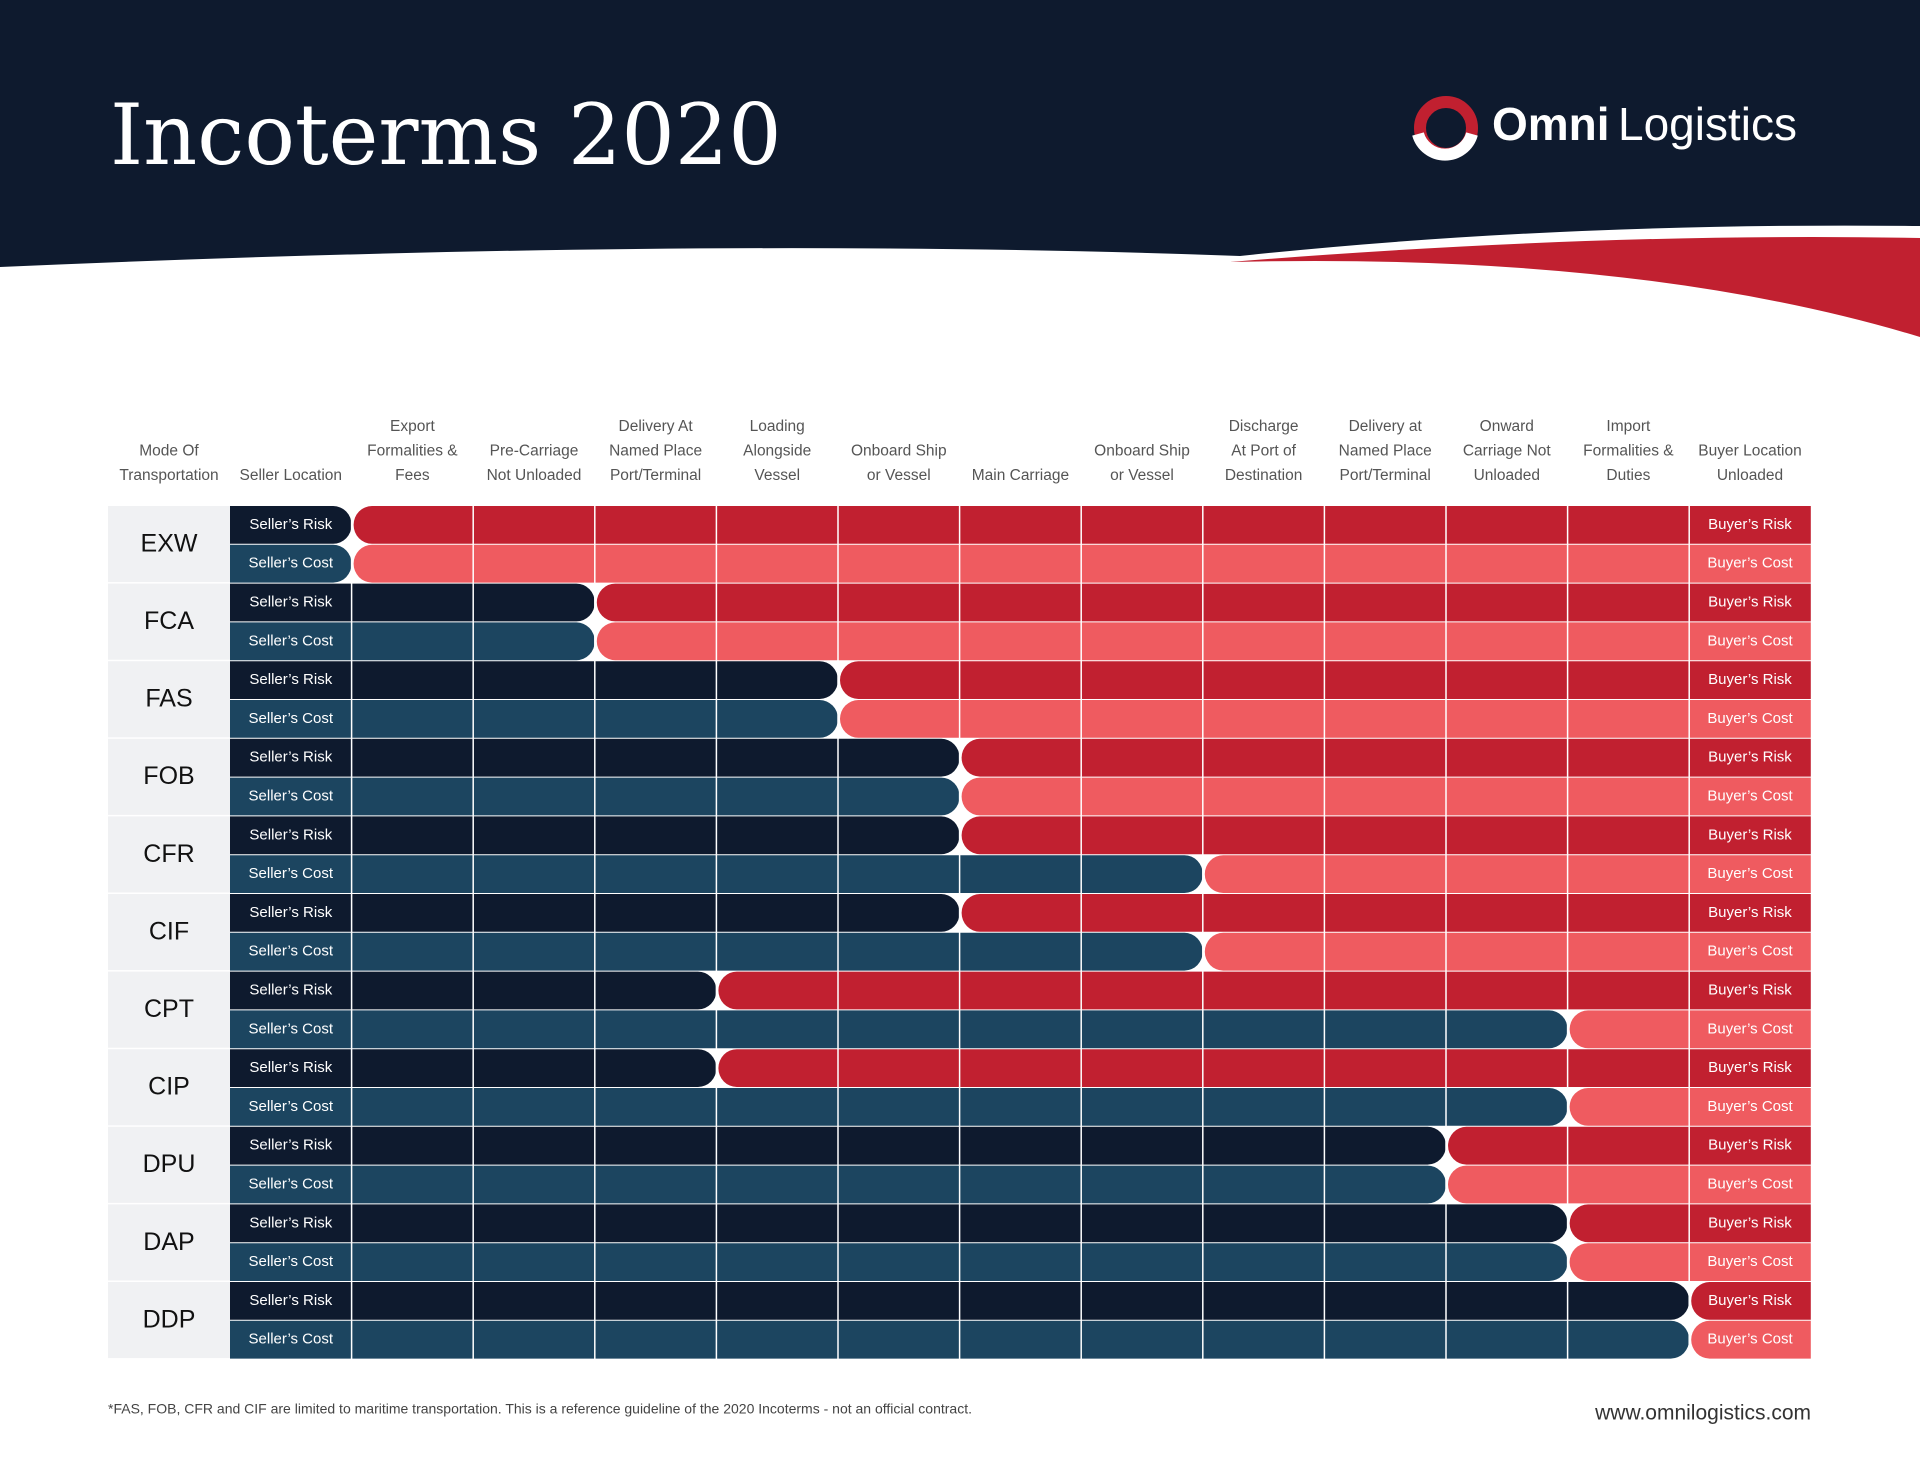 The width and height of the screenshot is (1920, 1484). I want to click on column-header: Delivery At, so click(656, 426).